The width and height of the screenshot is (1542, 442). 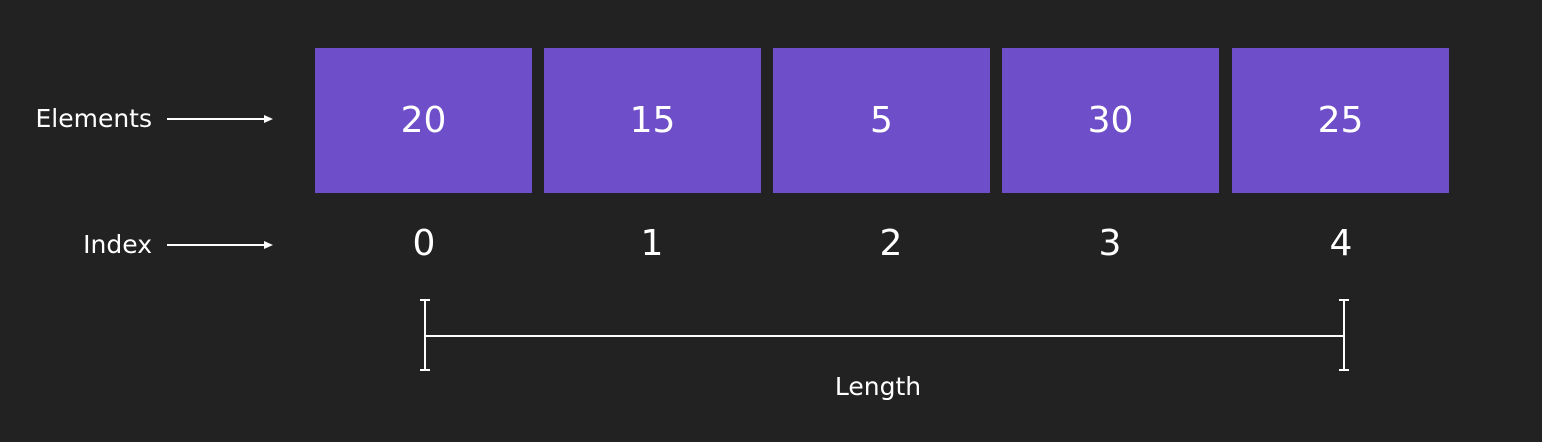 I want to click on array-cell-1: 15, so click(x=652, y=120).